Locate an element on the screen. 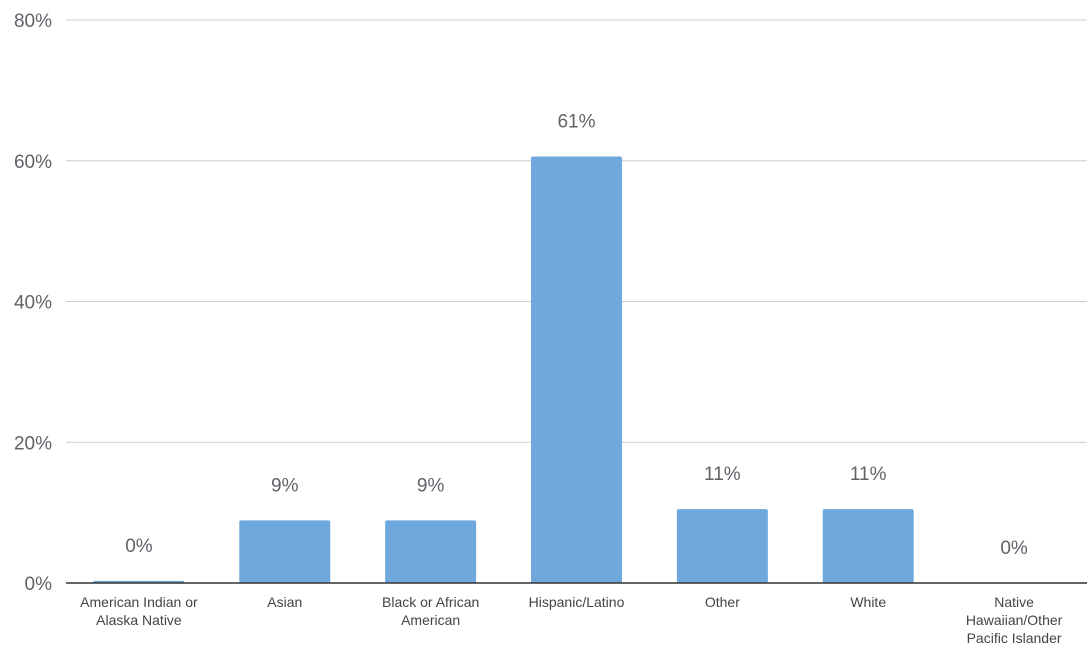  x-tick-label: Black or African American is located at coordinates (430, 611).